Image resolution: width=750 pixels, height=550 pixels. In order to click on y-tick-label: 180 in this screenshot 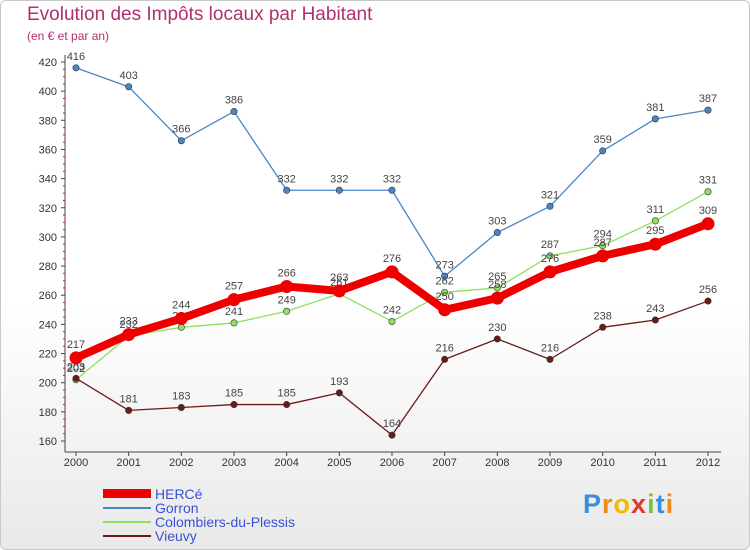, I will do `click(48, 413)`.